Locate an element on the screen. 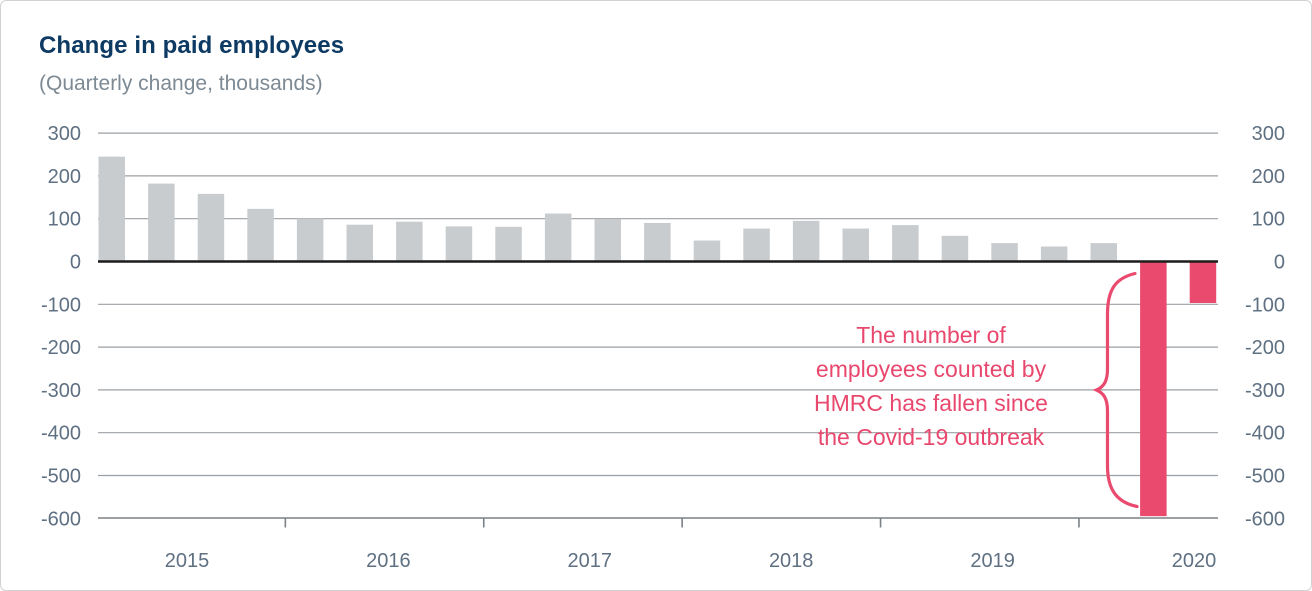 The image size is (1312, 591). y-axis-label-right-0: 0 is located at coordinates (1279, 263).